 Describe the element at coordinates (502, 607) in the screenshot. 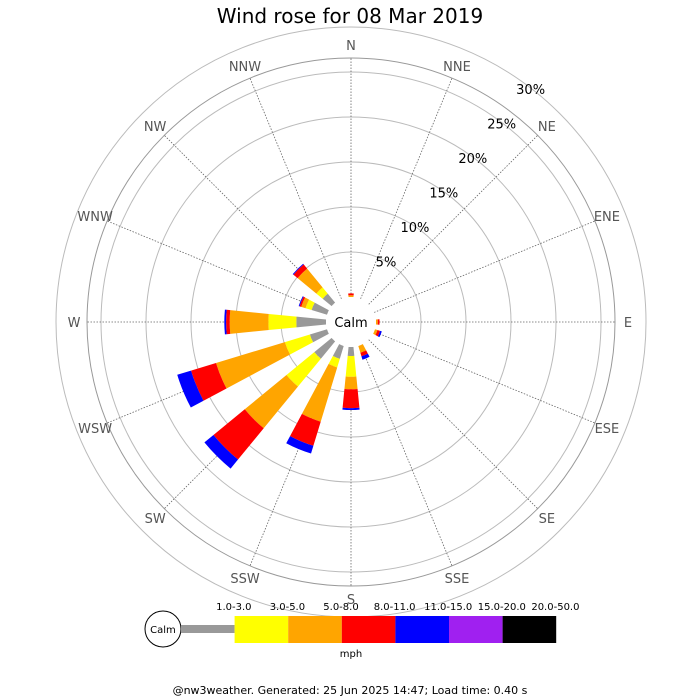

I see `legend-bin-label: 15.0-20.0` at that location.